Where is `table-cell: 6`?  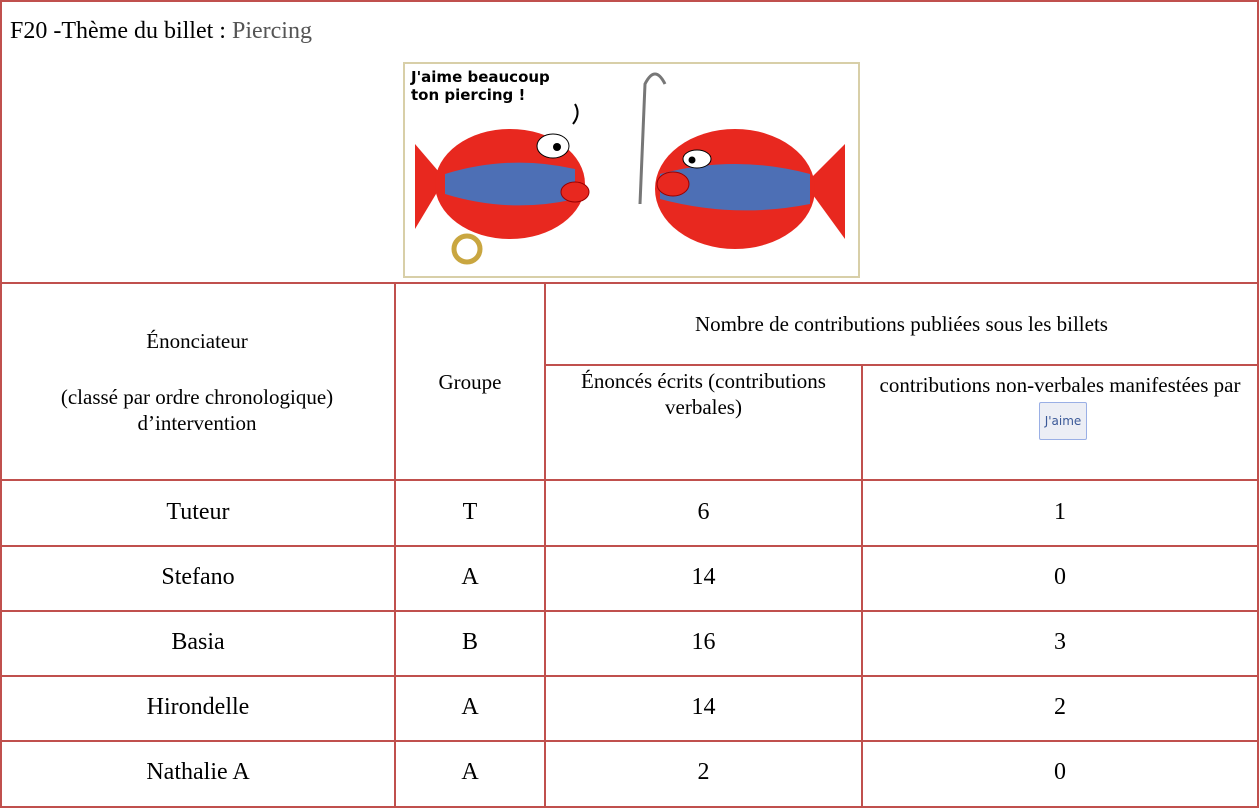
table-cell: 6 is located at coordinates (703, 512).